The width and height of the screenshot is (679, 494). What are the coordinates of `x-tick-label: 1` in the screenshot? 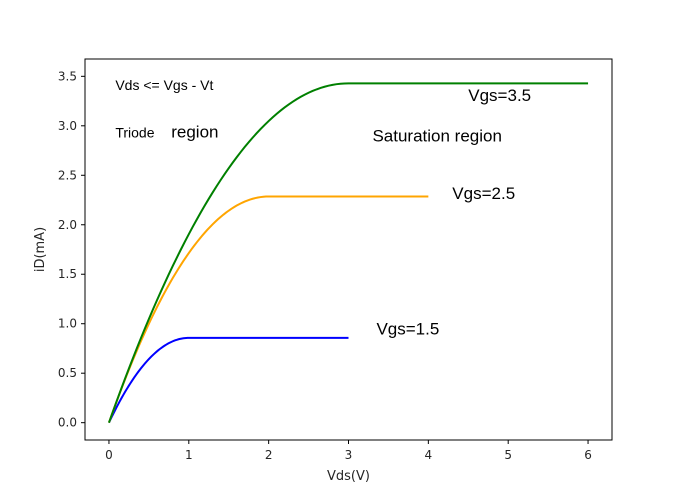 It's located at (189, 455).